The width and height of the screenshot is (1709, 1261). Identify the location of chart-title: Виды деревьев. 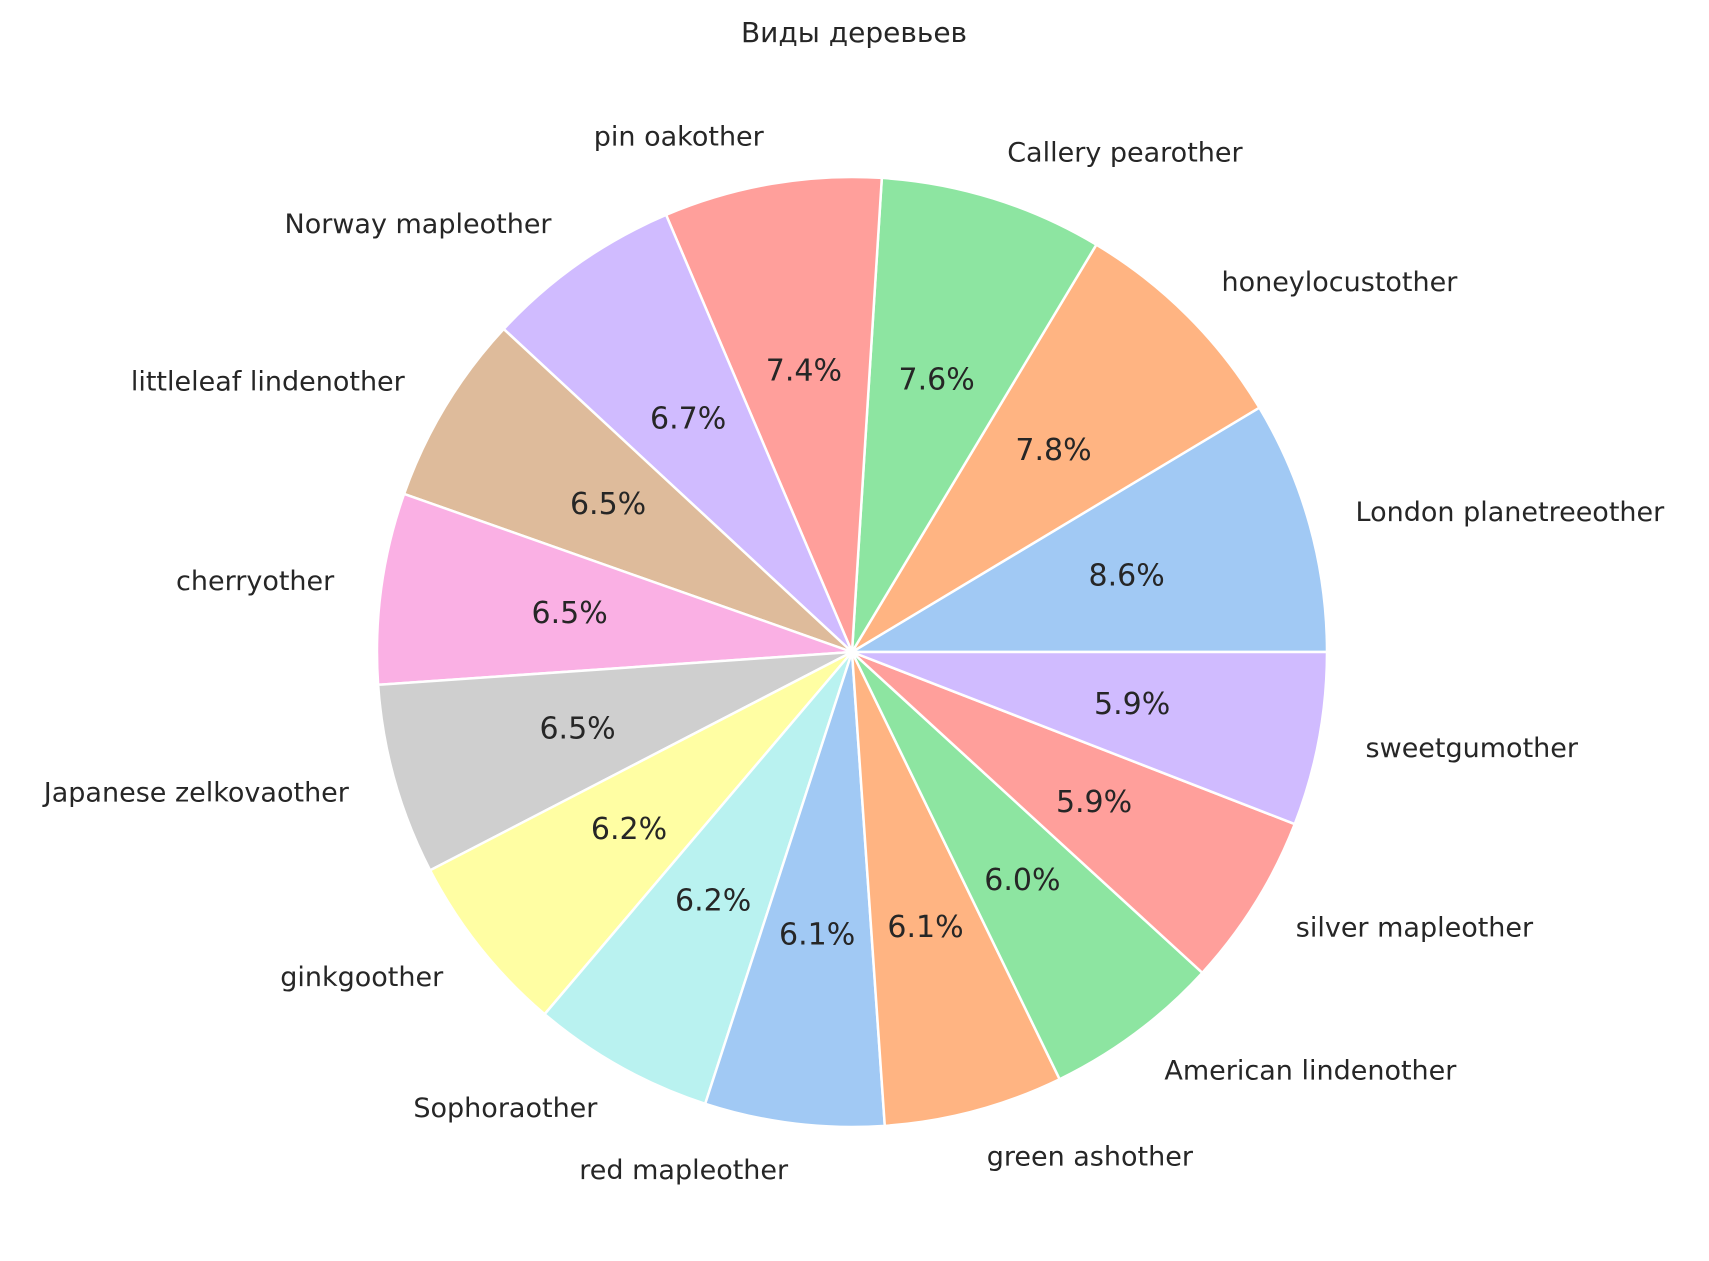
(854, 32).